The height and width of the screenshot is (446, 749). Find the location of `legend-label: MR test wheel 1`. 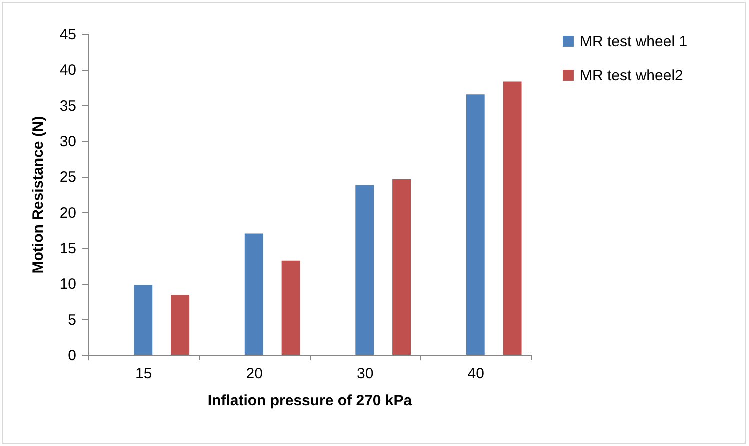

legend-label: MR test wheel 1 is located at coordinates (634, 42).